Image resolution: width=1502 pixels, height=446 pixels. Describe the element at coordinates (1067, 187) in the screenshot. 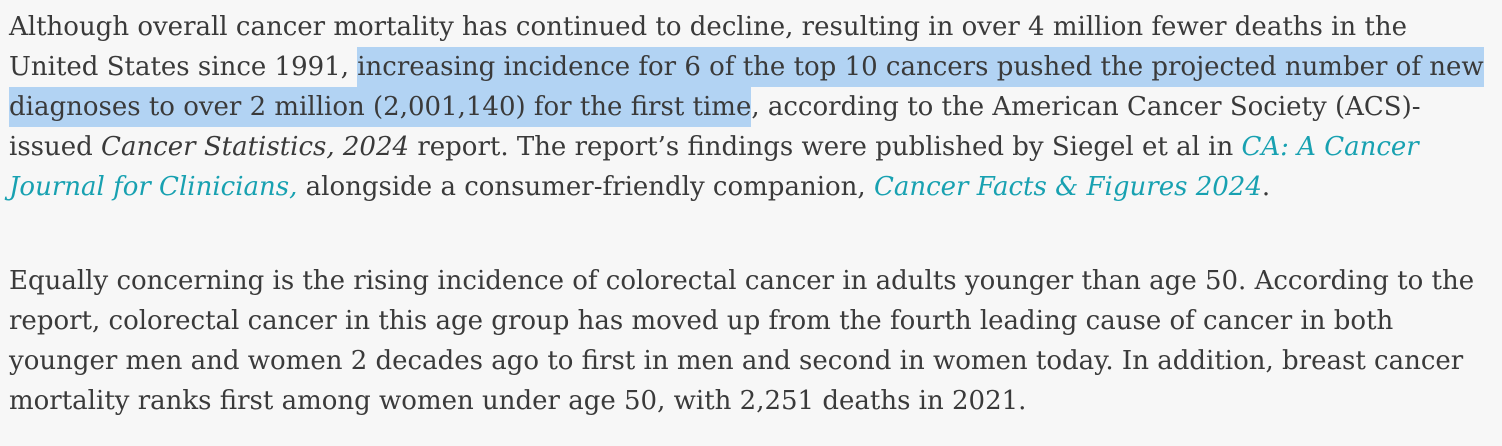

I see `companion-report-link: Cancer Facts & Figures 2024` at that location.